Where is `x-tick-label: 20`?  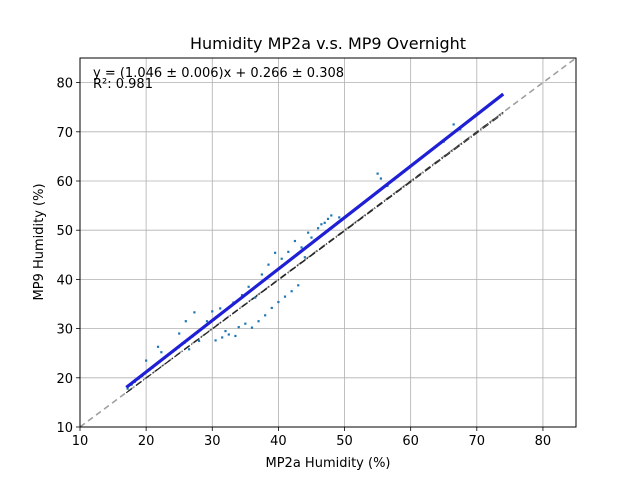
x-tick-label: 20 is located at coordinates (146, 441).